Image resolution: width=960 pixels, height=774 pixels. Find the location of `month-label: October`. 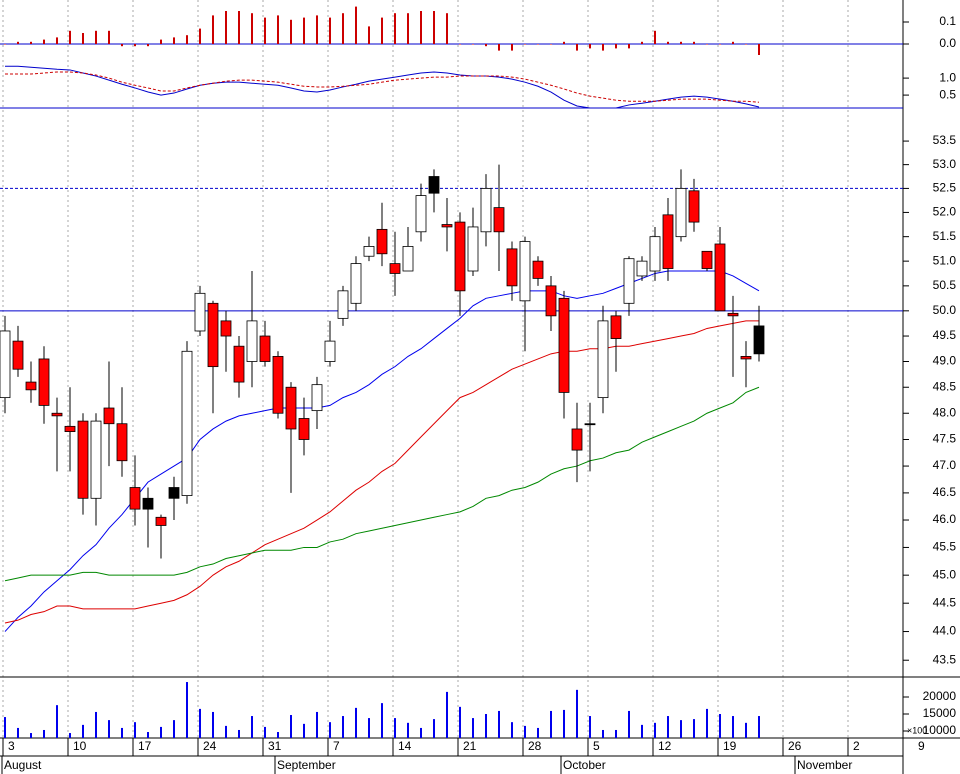

month-label: October is located at coordinates (584, 765).